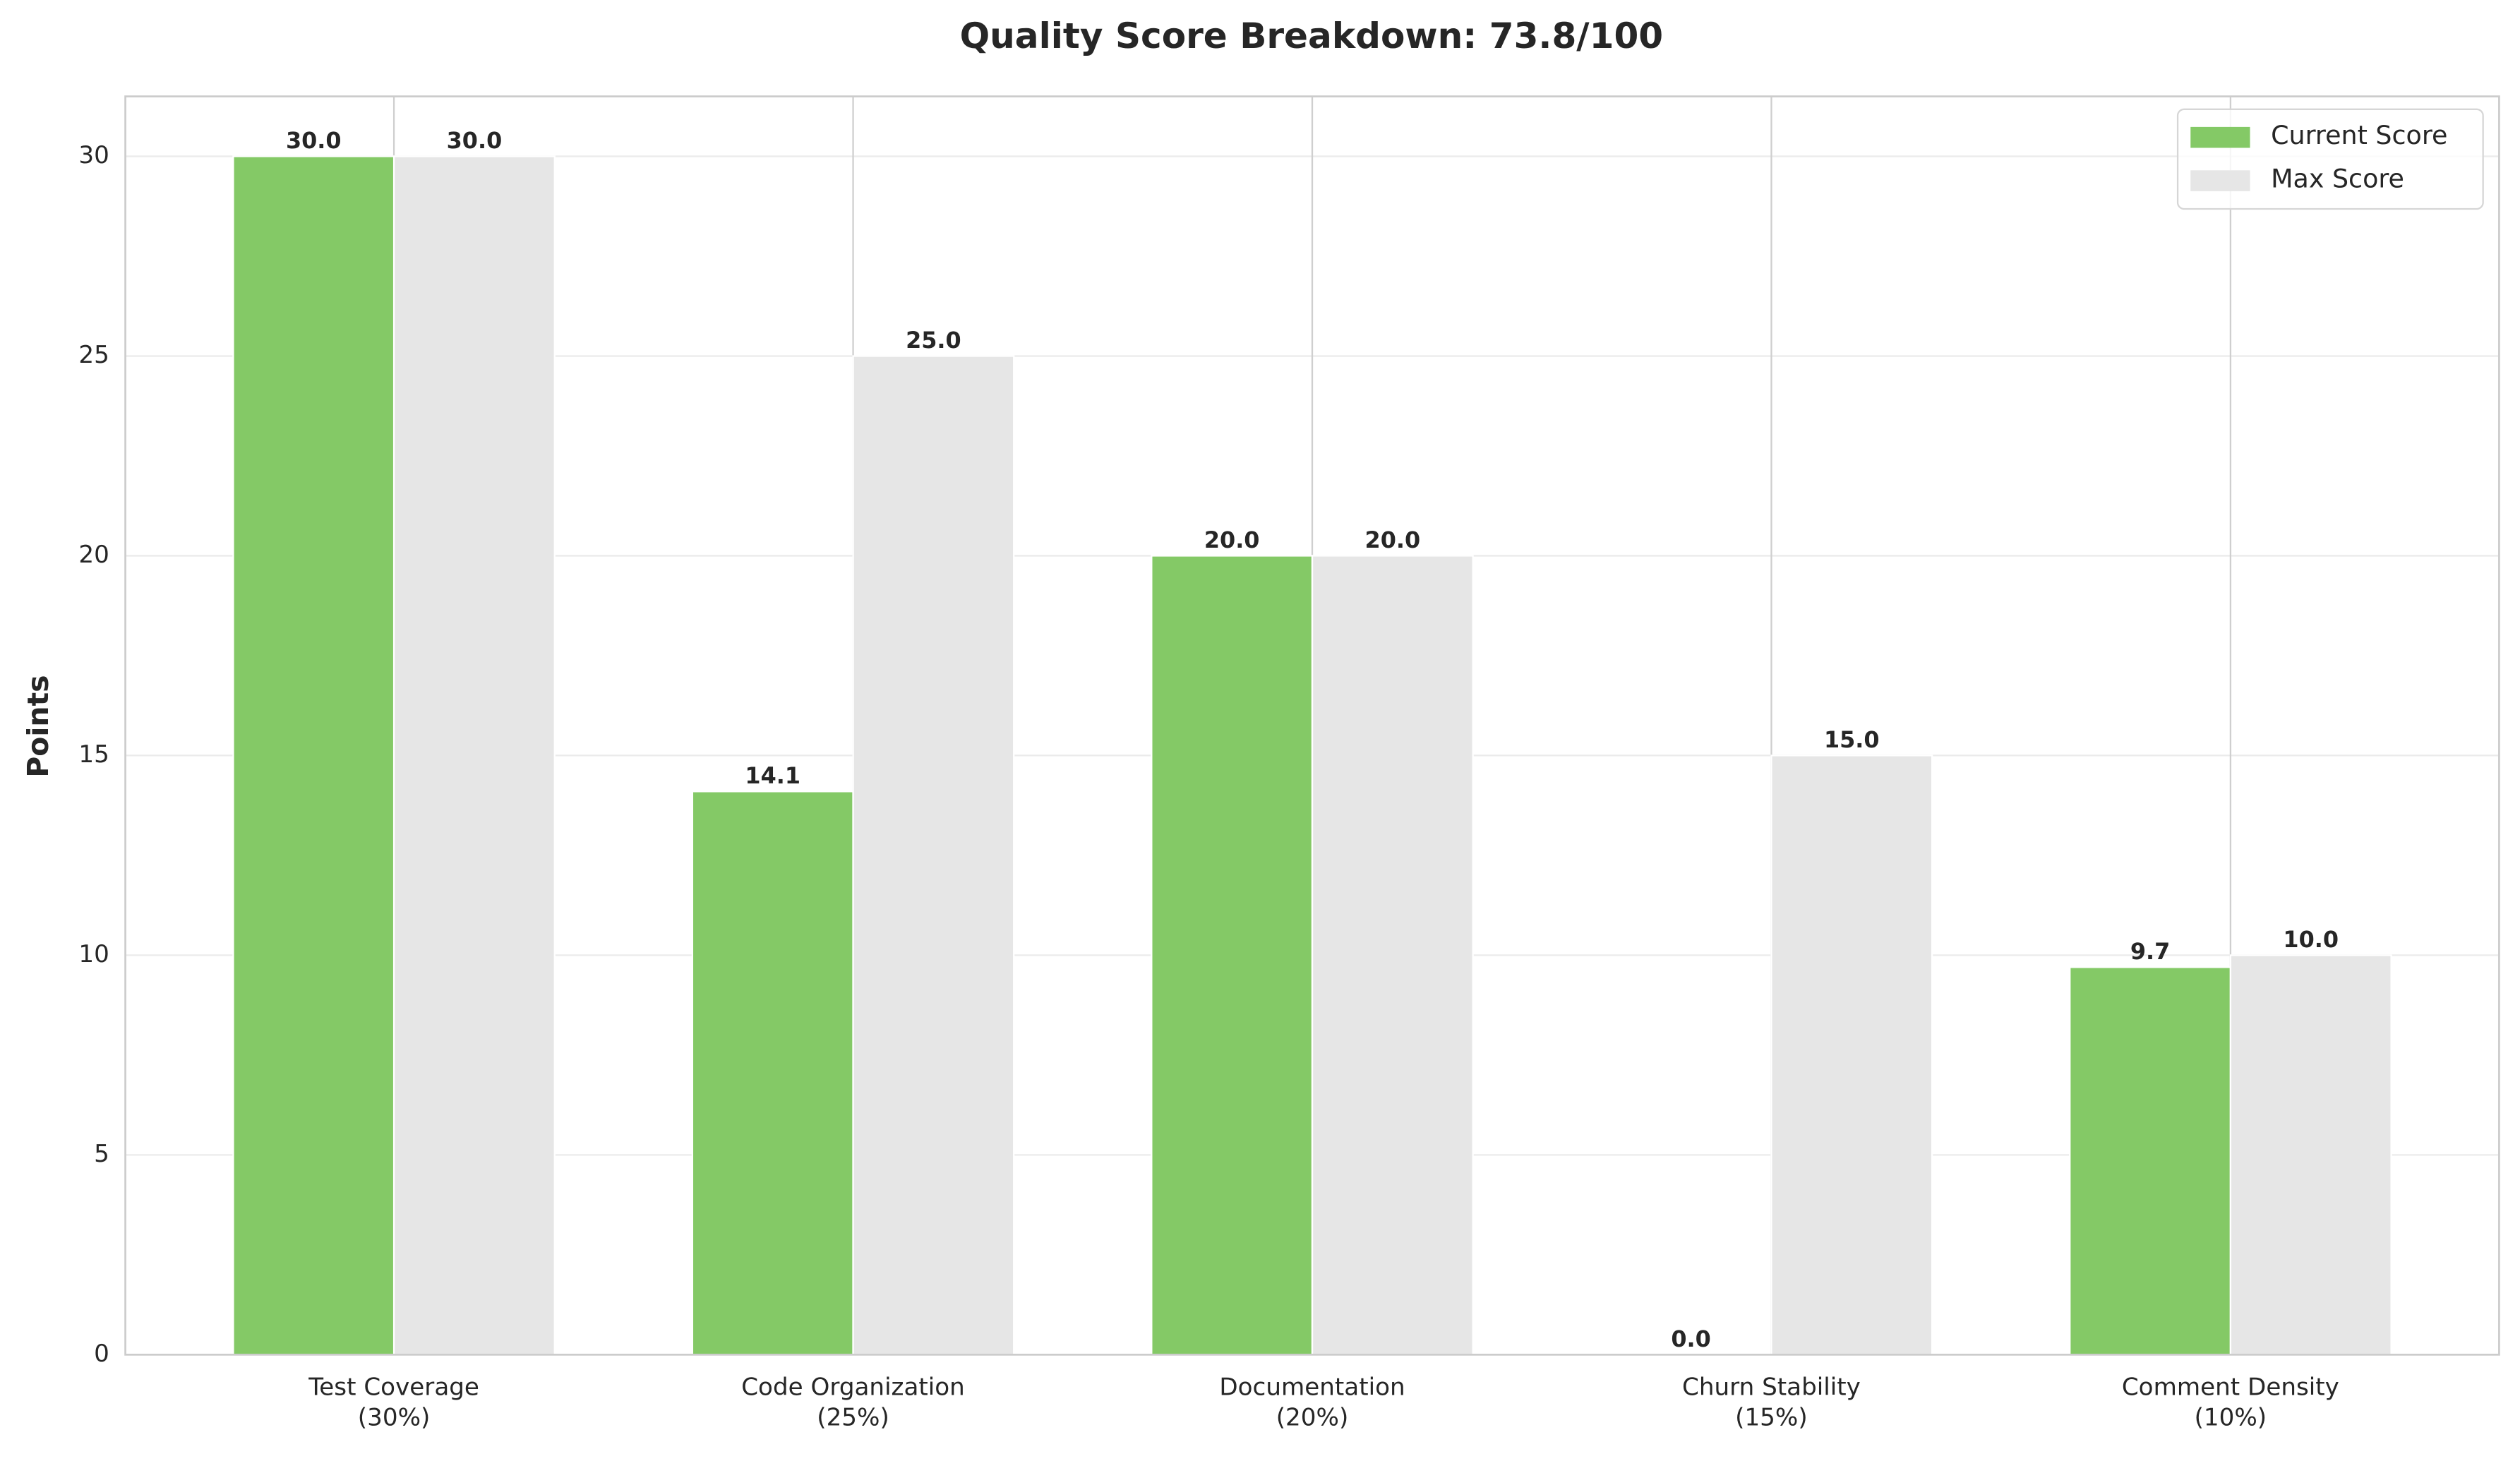 The height and width of the screenshot is (1461, 2520). I want to click on y-tick-label: 15, so click(94, 754).